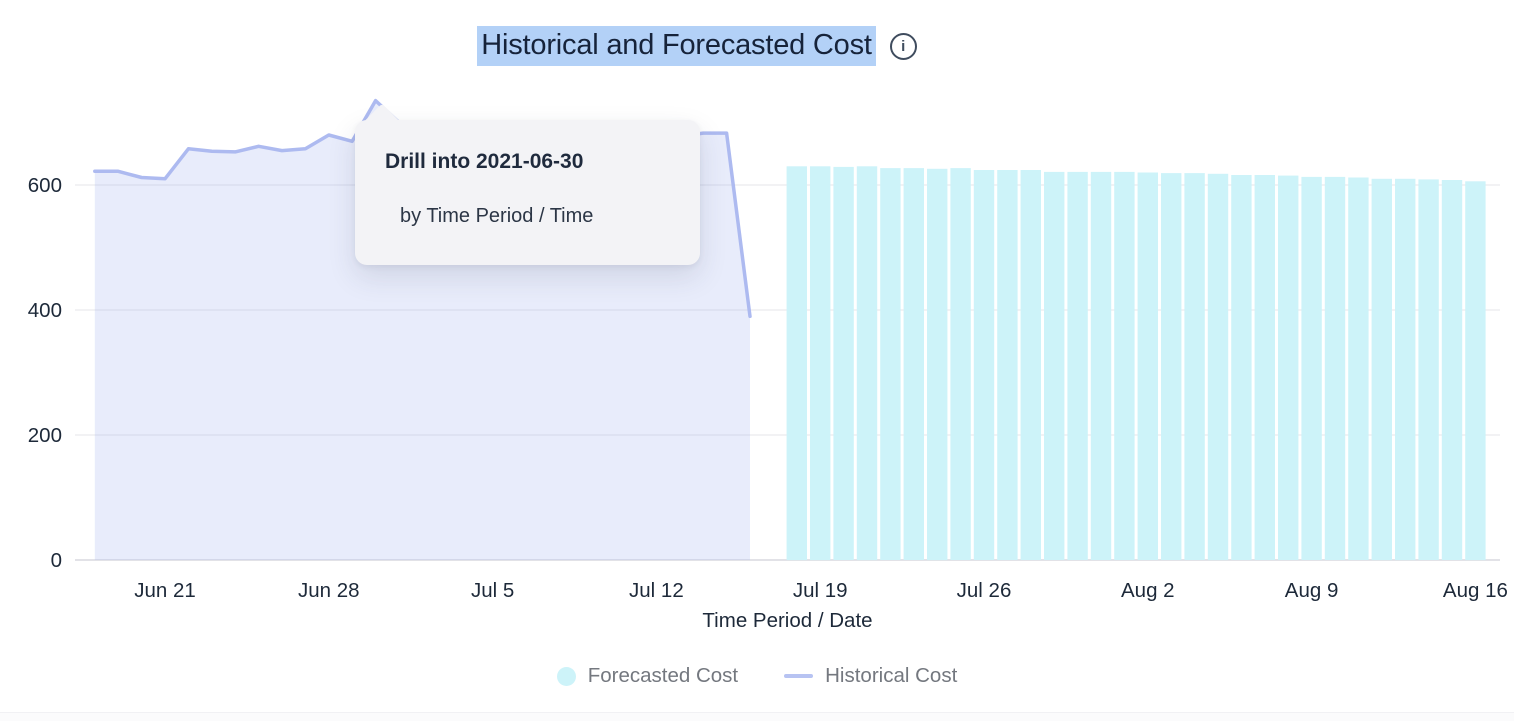  Describe the element at coordinates (676, 46) in the screenshot. I see `page-title: Historical and Forecasted Cost` at that location.